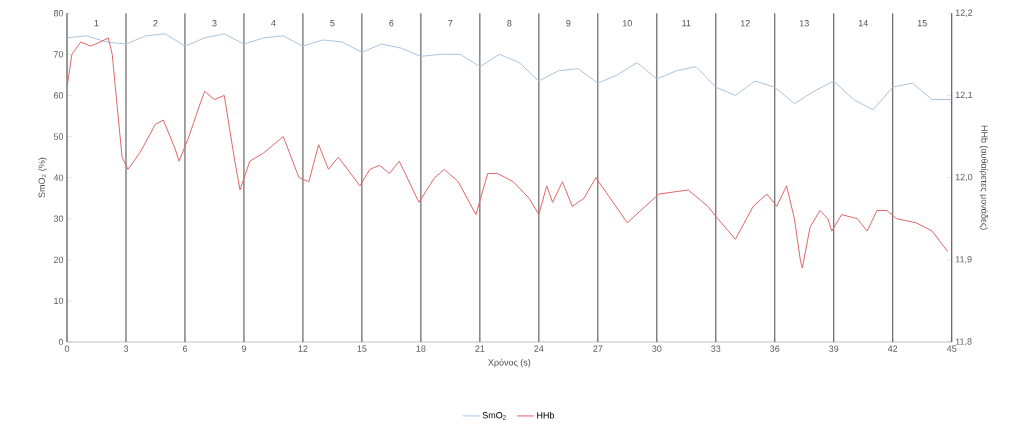 Image resolution: width=1035 pixels, height=445 pixels. Describe the element at coordinates (509, 23) in the screenshot. I see `annotation: 8` at that location.